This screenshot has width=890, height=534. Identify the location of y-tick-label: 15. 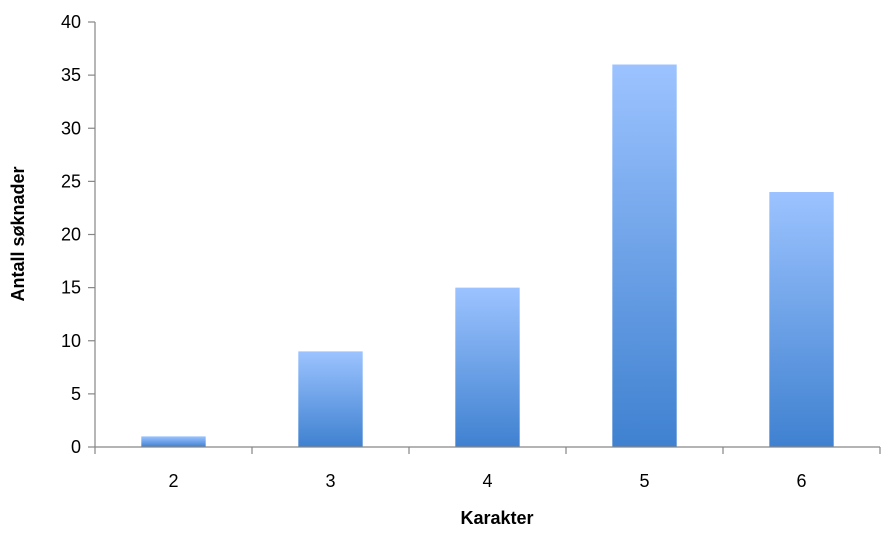
(71, 288).